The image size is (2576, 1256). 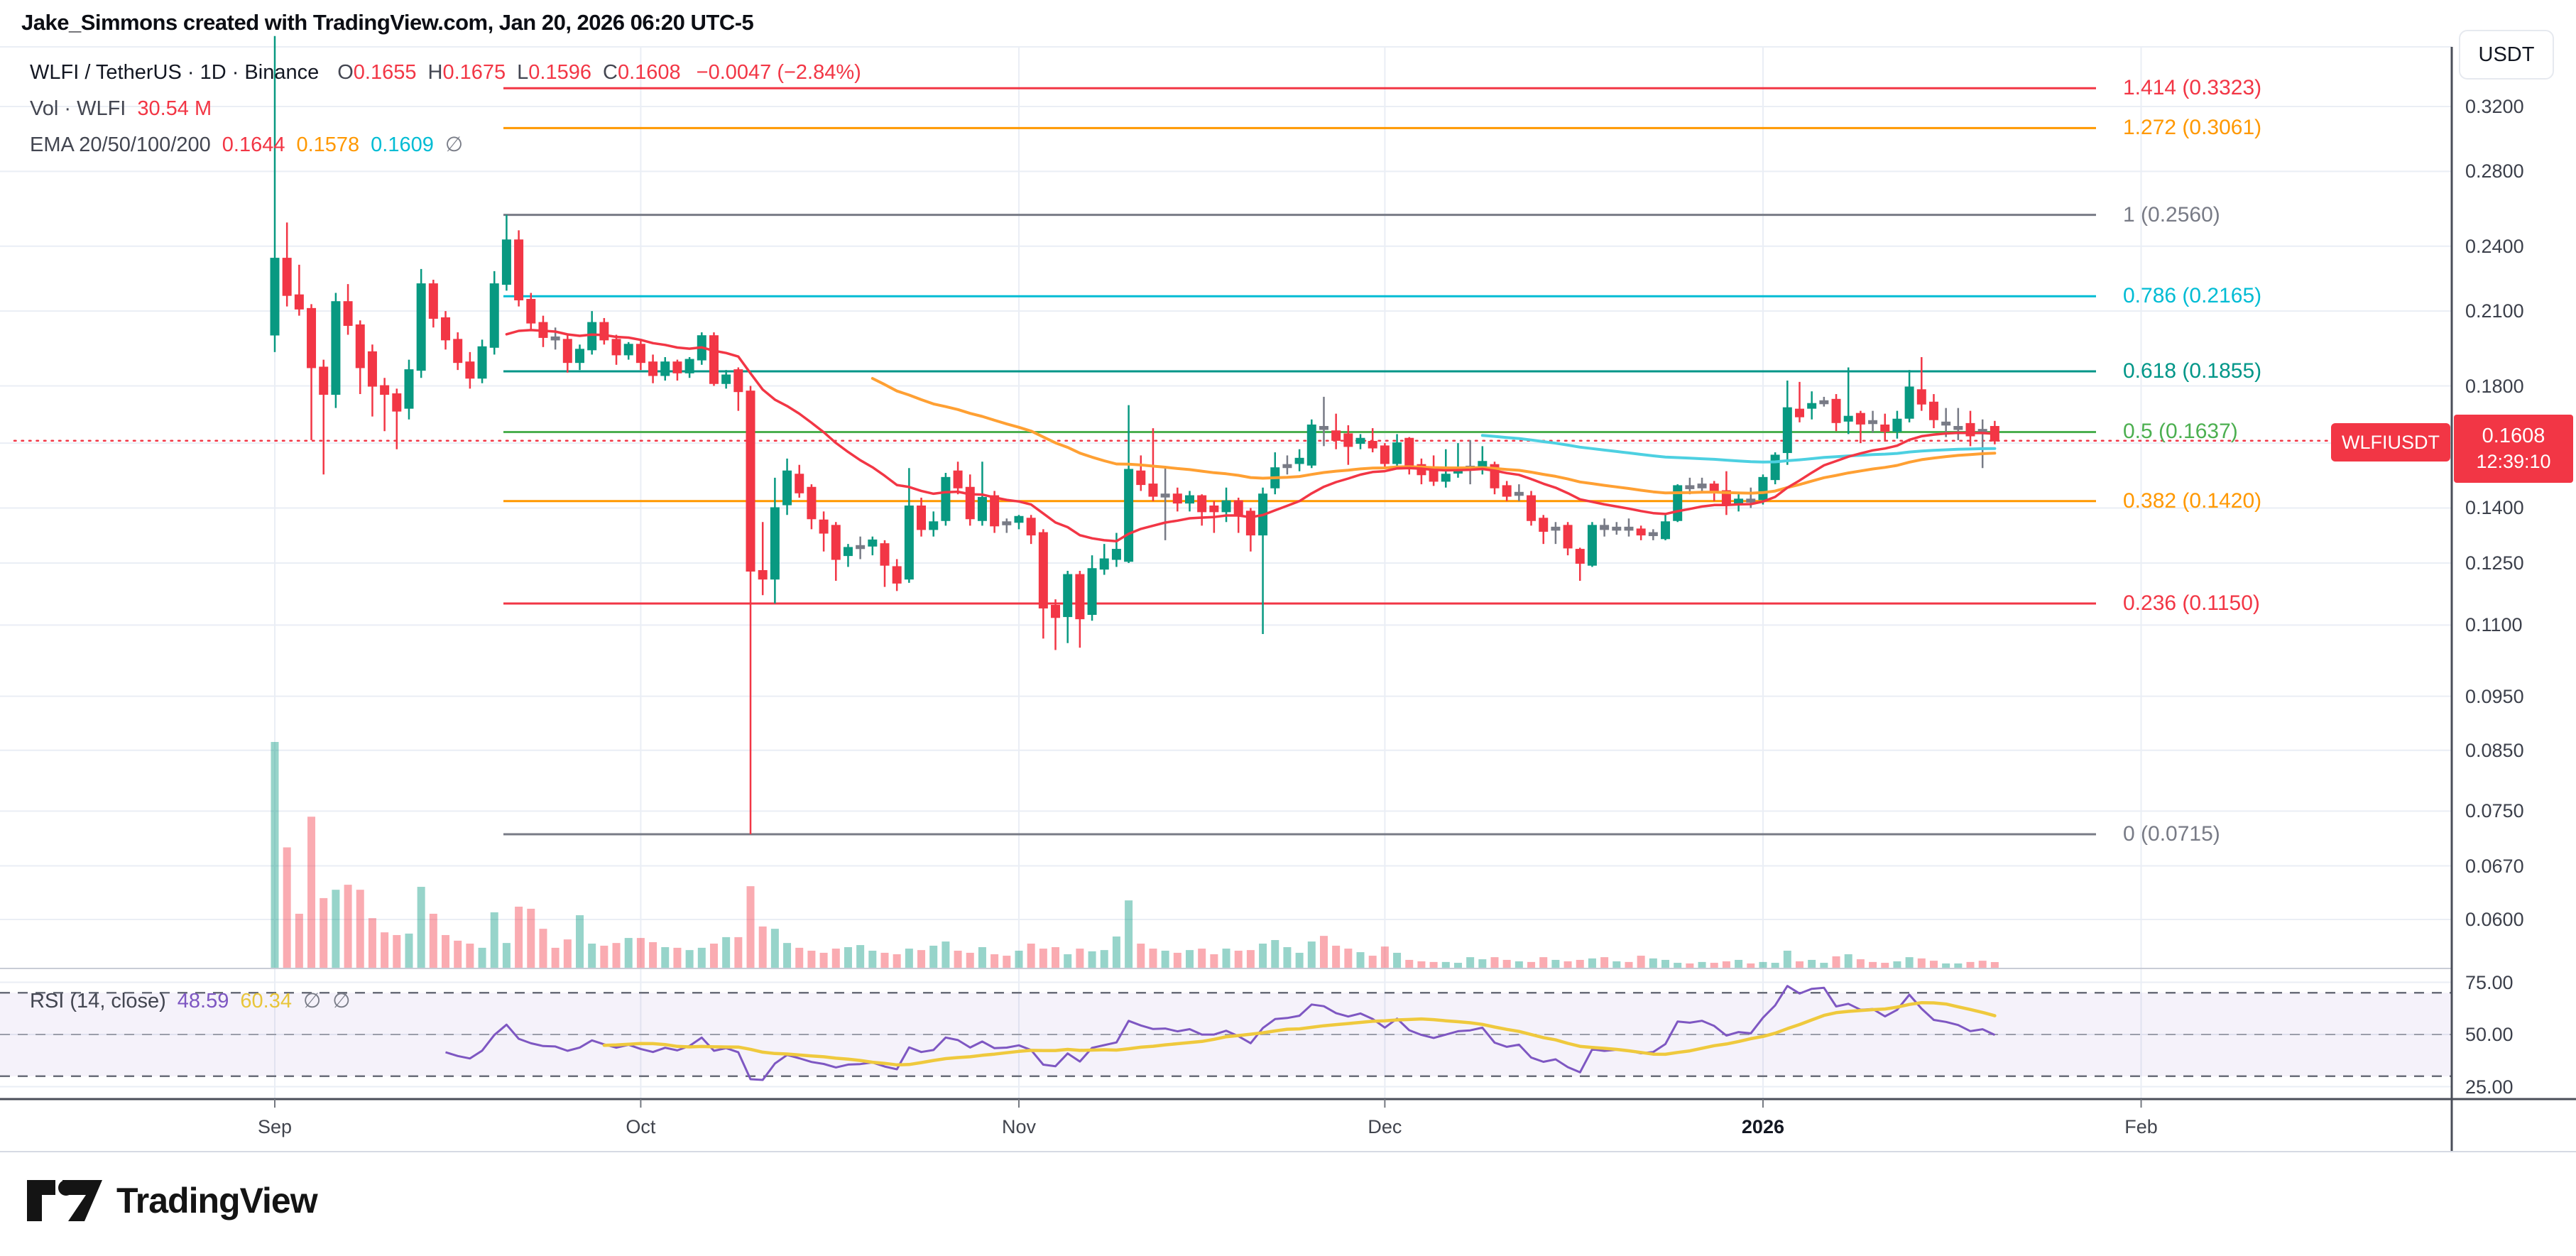 What do you see at coordinates (2513, 436) in the screenshot?
I see `last-price-value: 0.1608` at bounding box center [2513, 436].